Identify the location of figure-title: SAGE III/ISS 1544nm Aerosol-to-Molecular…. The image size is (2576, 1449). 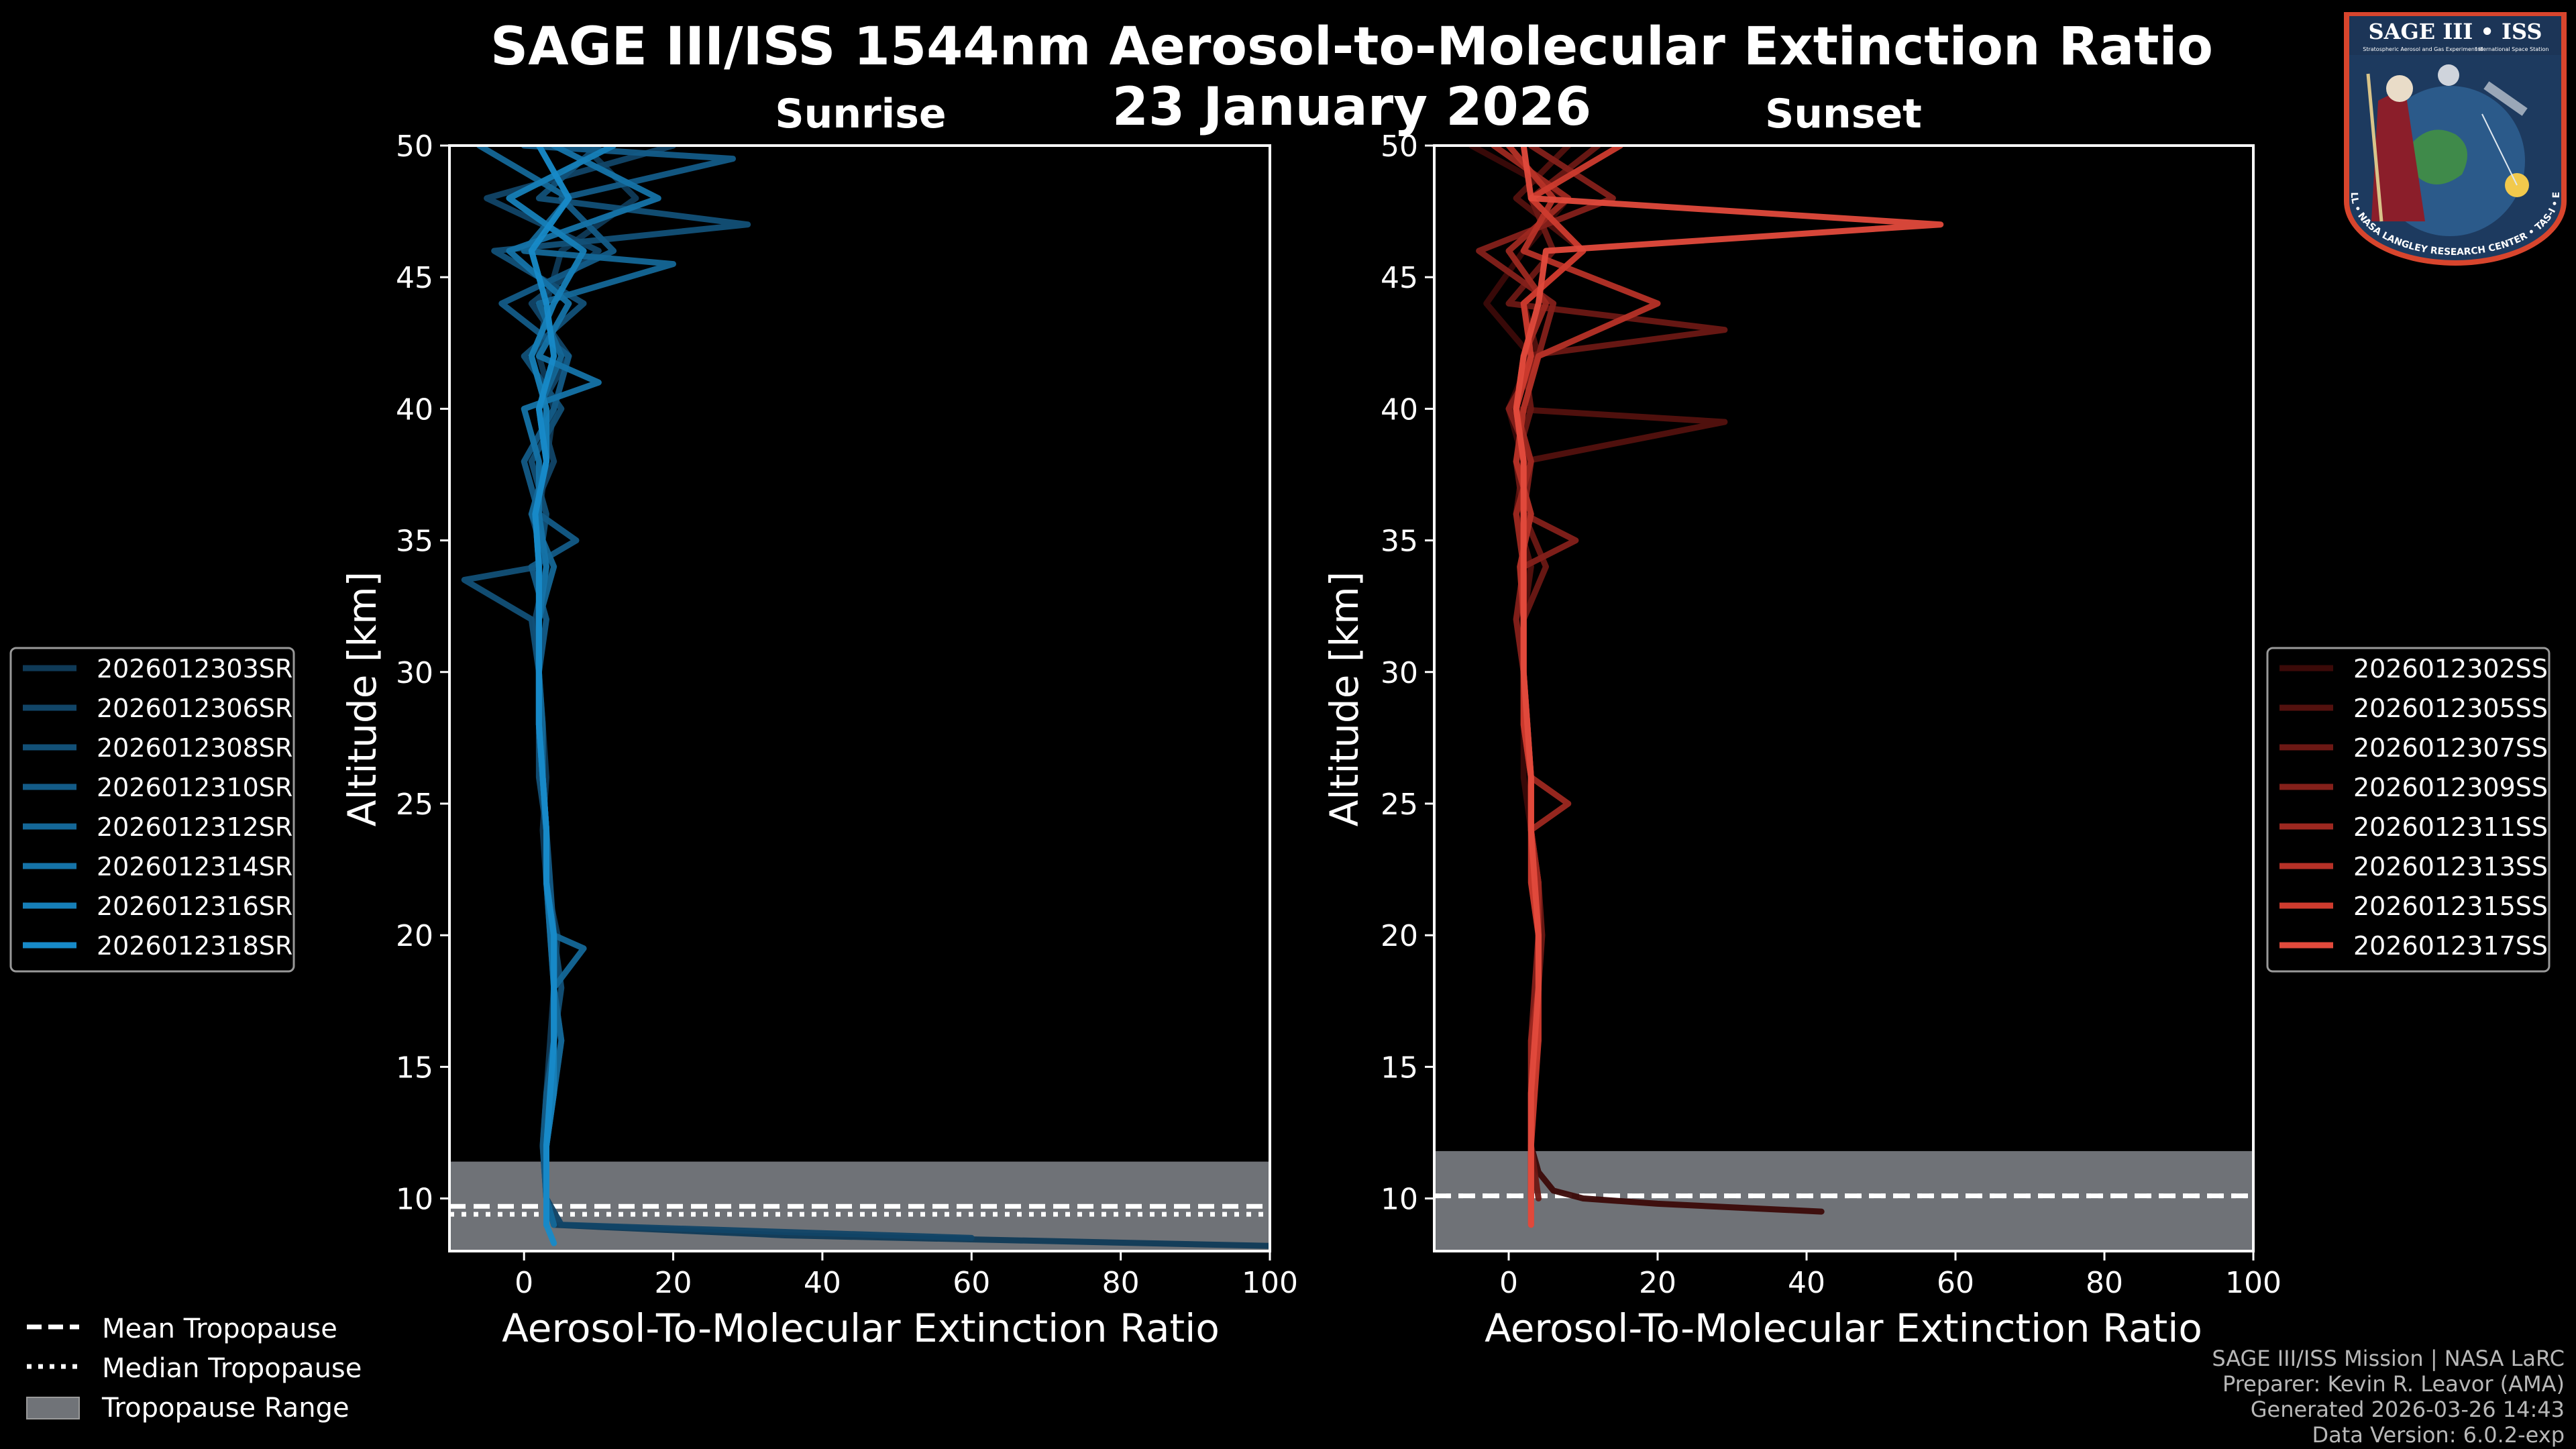
(1351, 47).